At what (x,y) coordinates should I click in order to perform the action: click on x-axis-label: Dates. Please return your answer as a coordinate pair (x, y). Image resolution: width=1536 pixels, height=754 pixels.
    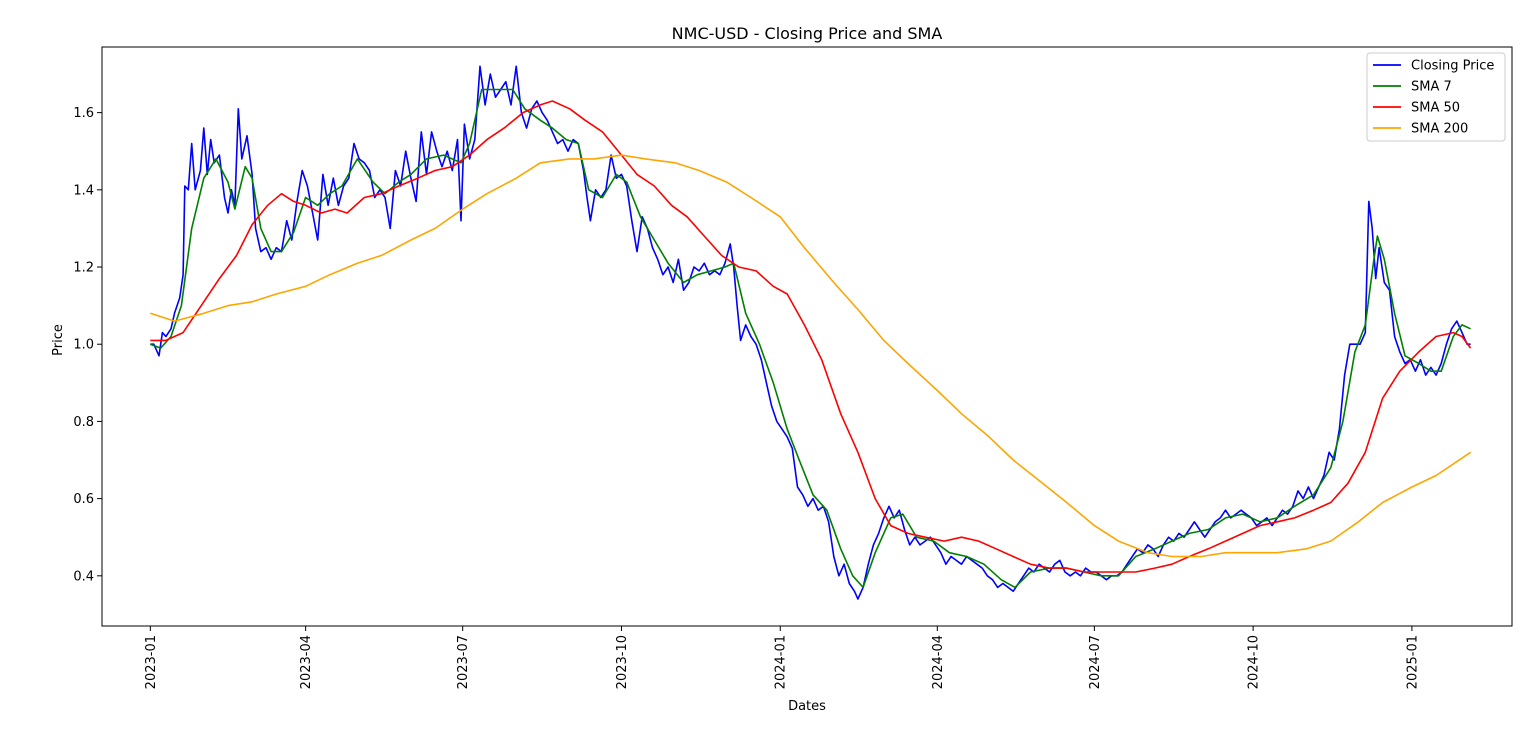
    Looking at the image, I should click on (807, 706).